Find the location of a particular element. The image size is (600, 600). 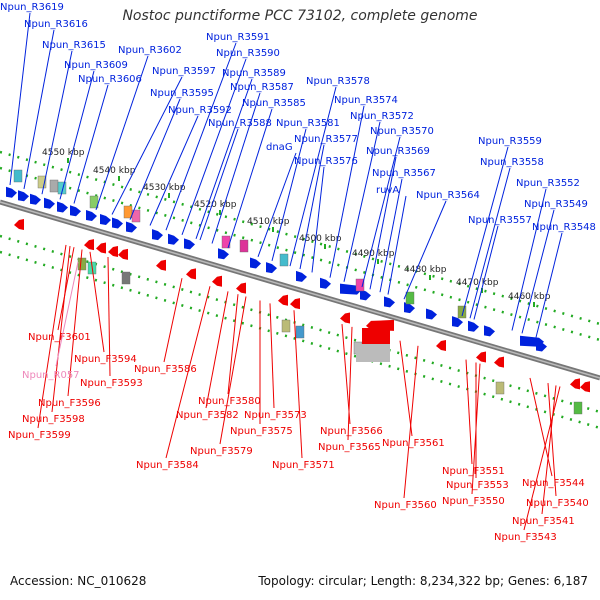

reverse-gene-label: Npun_F3544 is located at coordinates (553, 483).